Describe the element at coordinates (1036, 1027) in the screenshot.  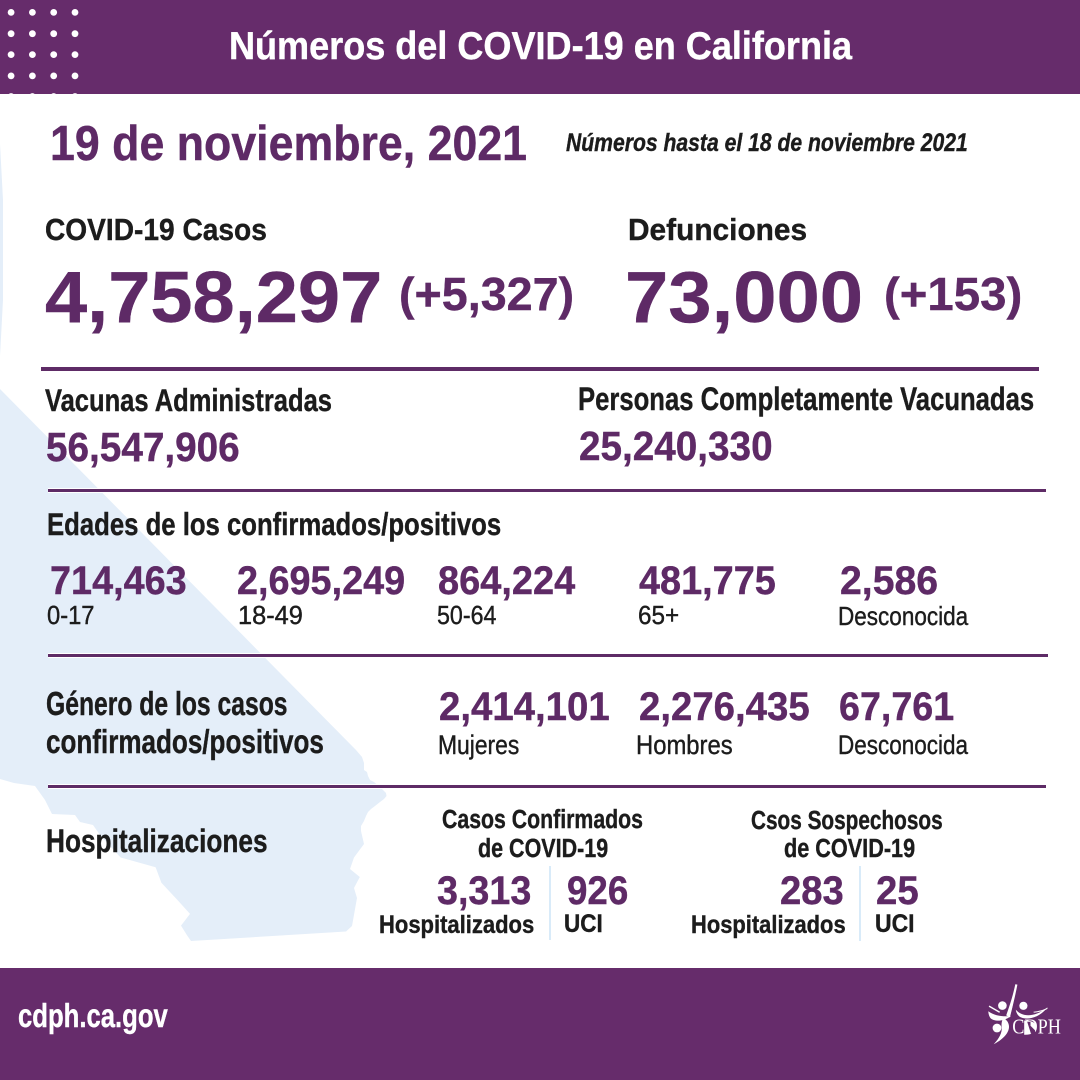
I see `svg-text: CDPH` at that location.